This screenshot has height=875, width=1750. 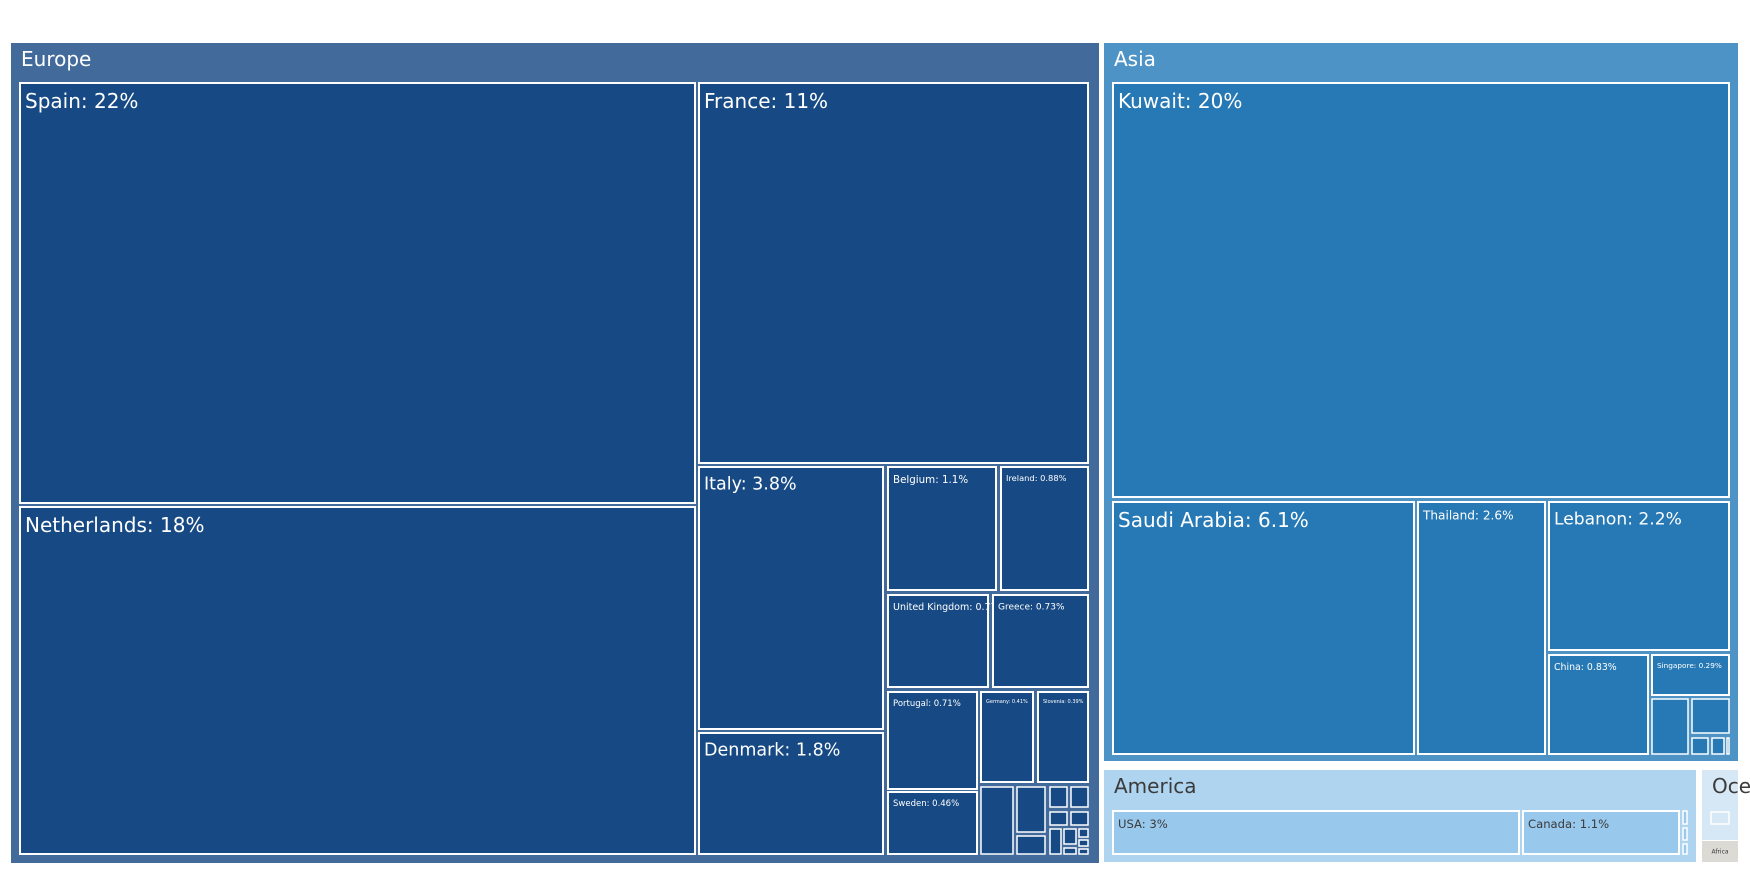 I want to click on oceania-small-tile, so click(x=1720, y=818).